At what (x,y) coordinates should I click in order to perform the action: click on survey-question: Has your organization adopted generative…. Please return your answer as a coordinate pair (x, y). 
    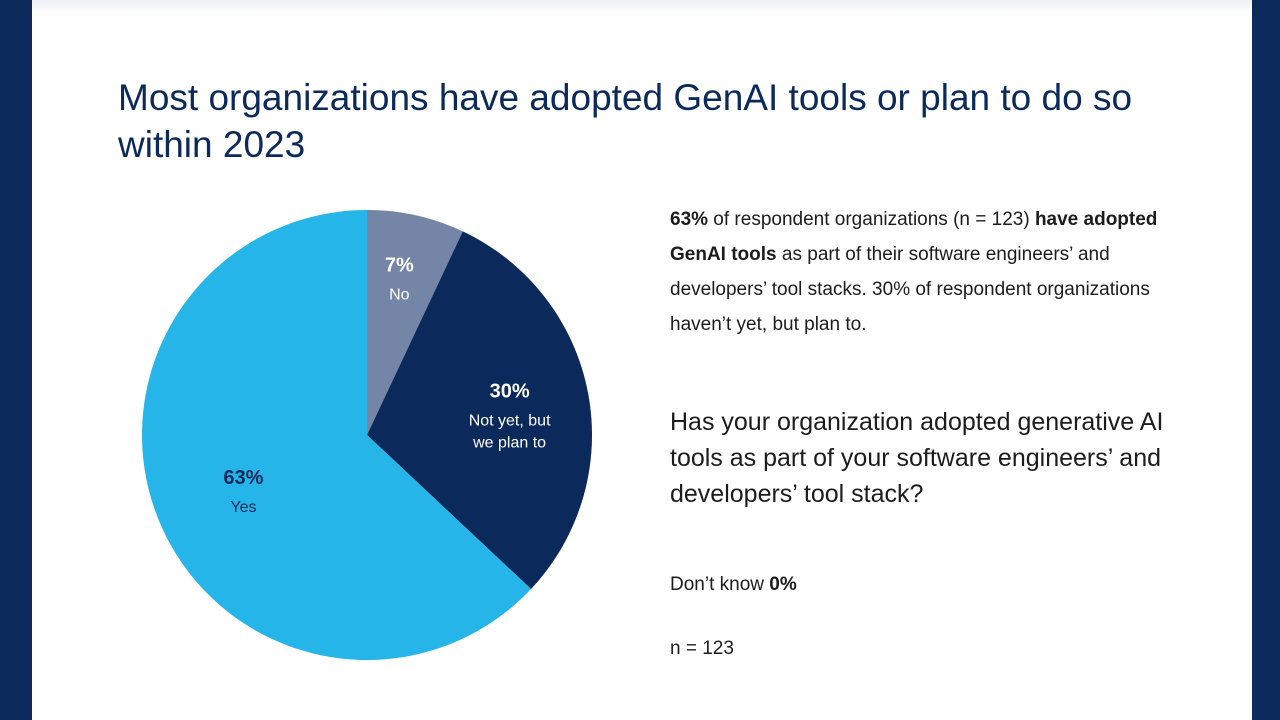
    Looking at the image, I should click on (917, 458).